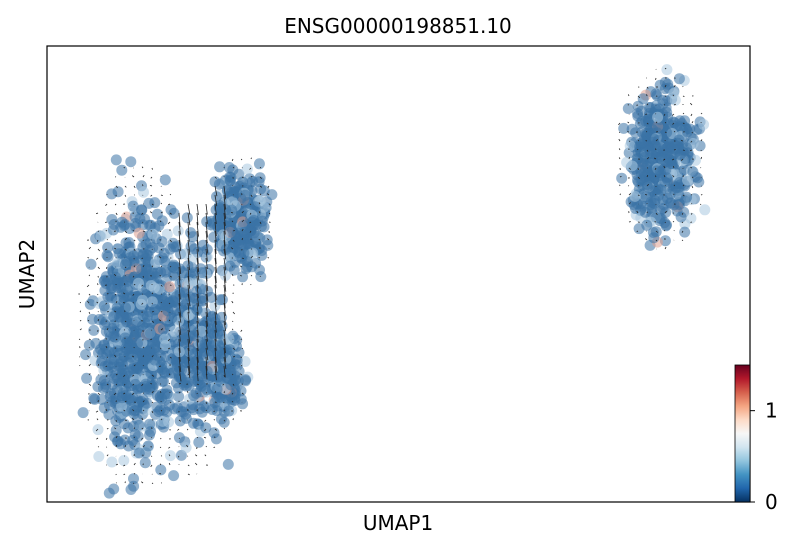 This screenshot has height=549, width=794. What do you see at coordinates (27, 274) in the screenshot?
I see `y-axis-label: UMAP2` at bounding box center [27, 274].